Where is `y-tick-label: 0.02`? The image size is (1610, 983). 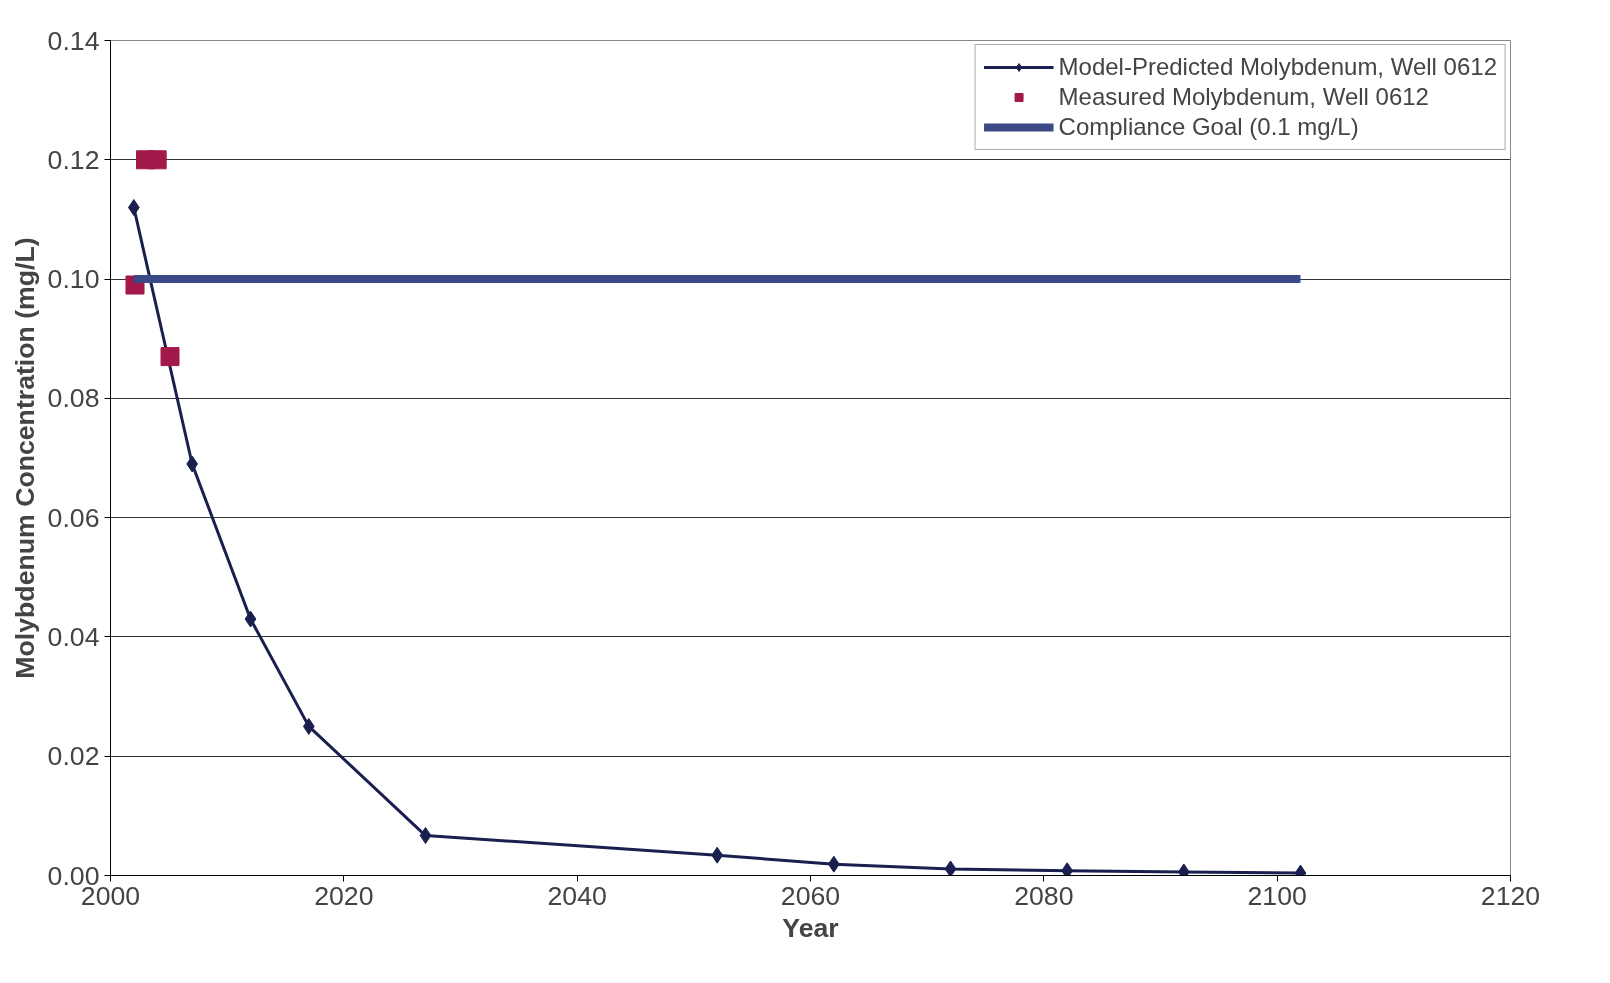
y-tick-label: 0.02 is located at coordinates (73, 756).